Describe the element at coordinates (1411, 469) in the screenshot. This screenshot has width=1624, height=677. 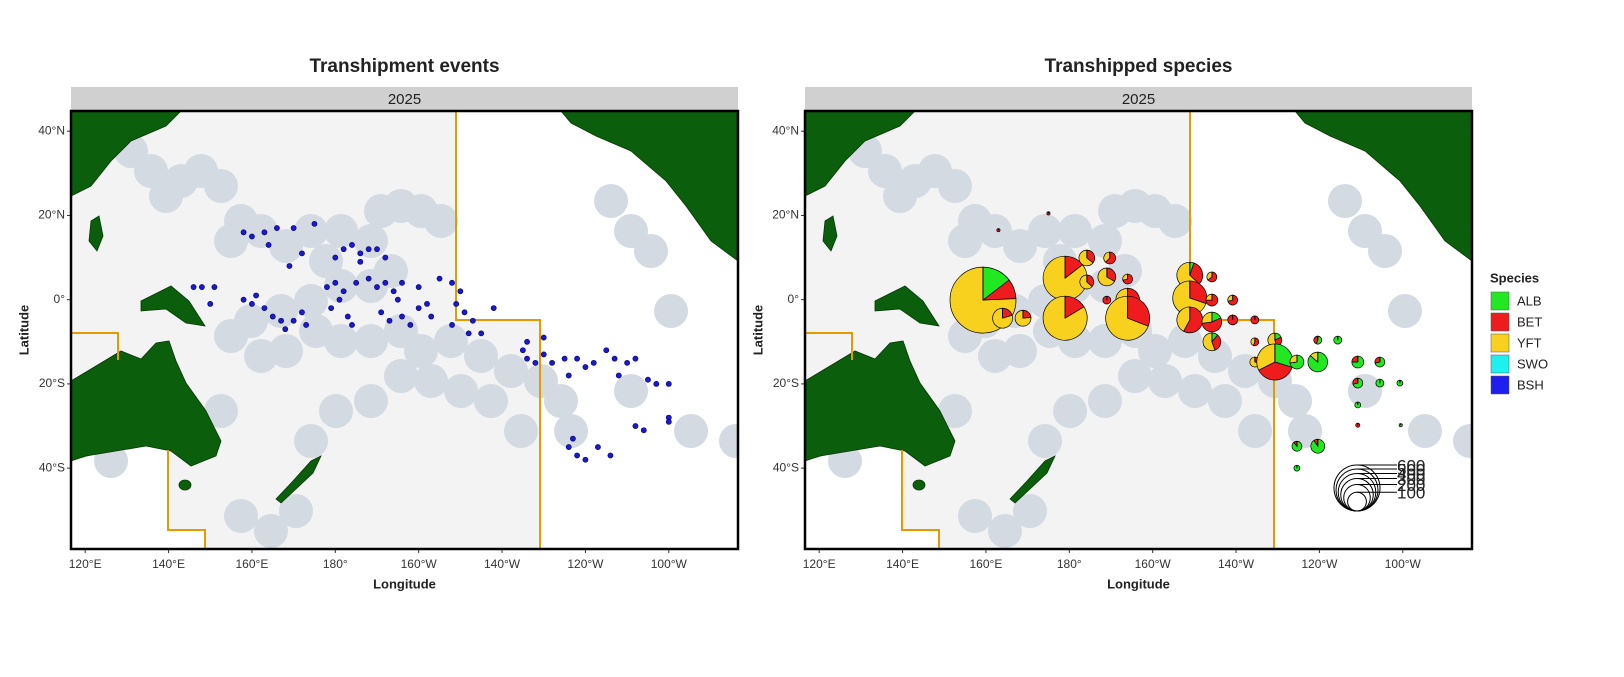
I see `size-legend-label: 500` at that location.